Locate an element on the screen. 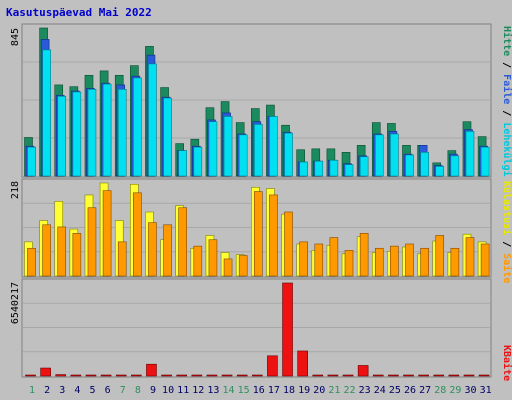 The height and width of the screenshot is (400, 512). legend-sep: / is located at coordinates (506, 113).